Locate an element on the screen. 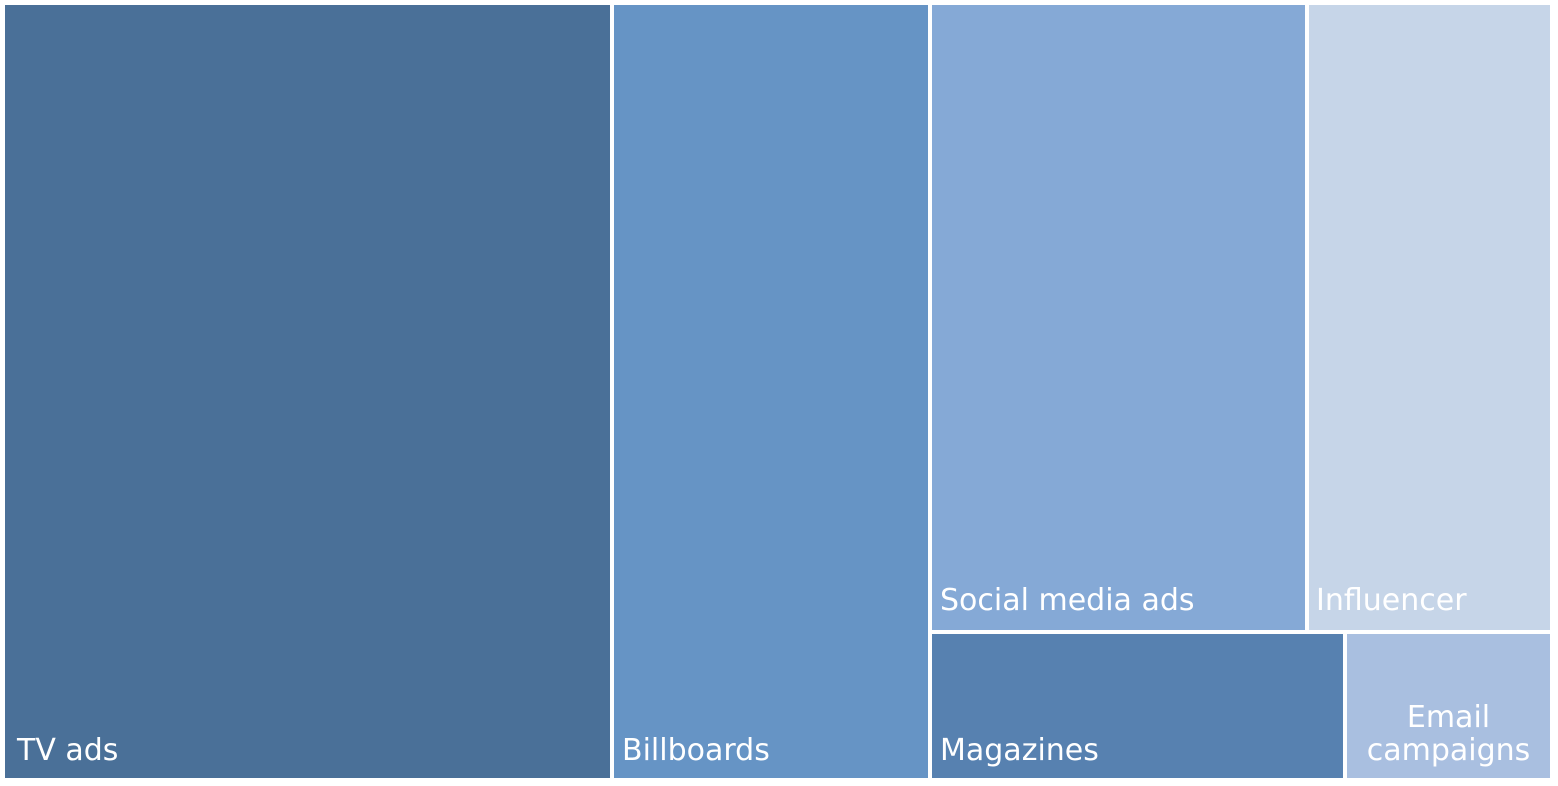  treemap-label-influencer: Influencer is located at coordinates (1391, 601).